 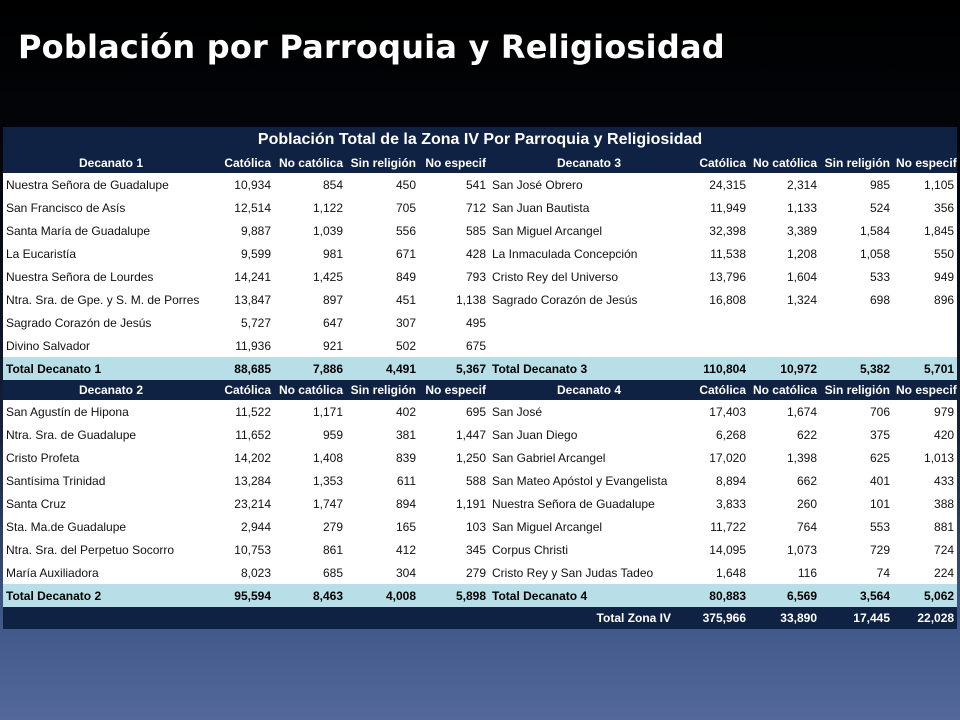 I want to click on population-value: 8,023, so click(x=246, y=572).